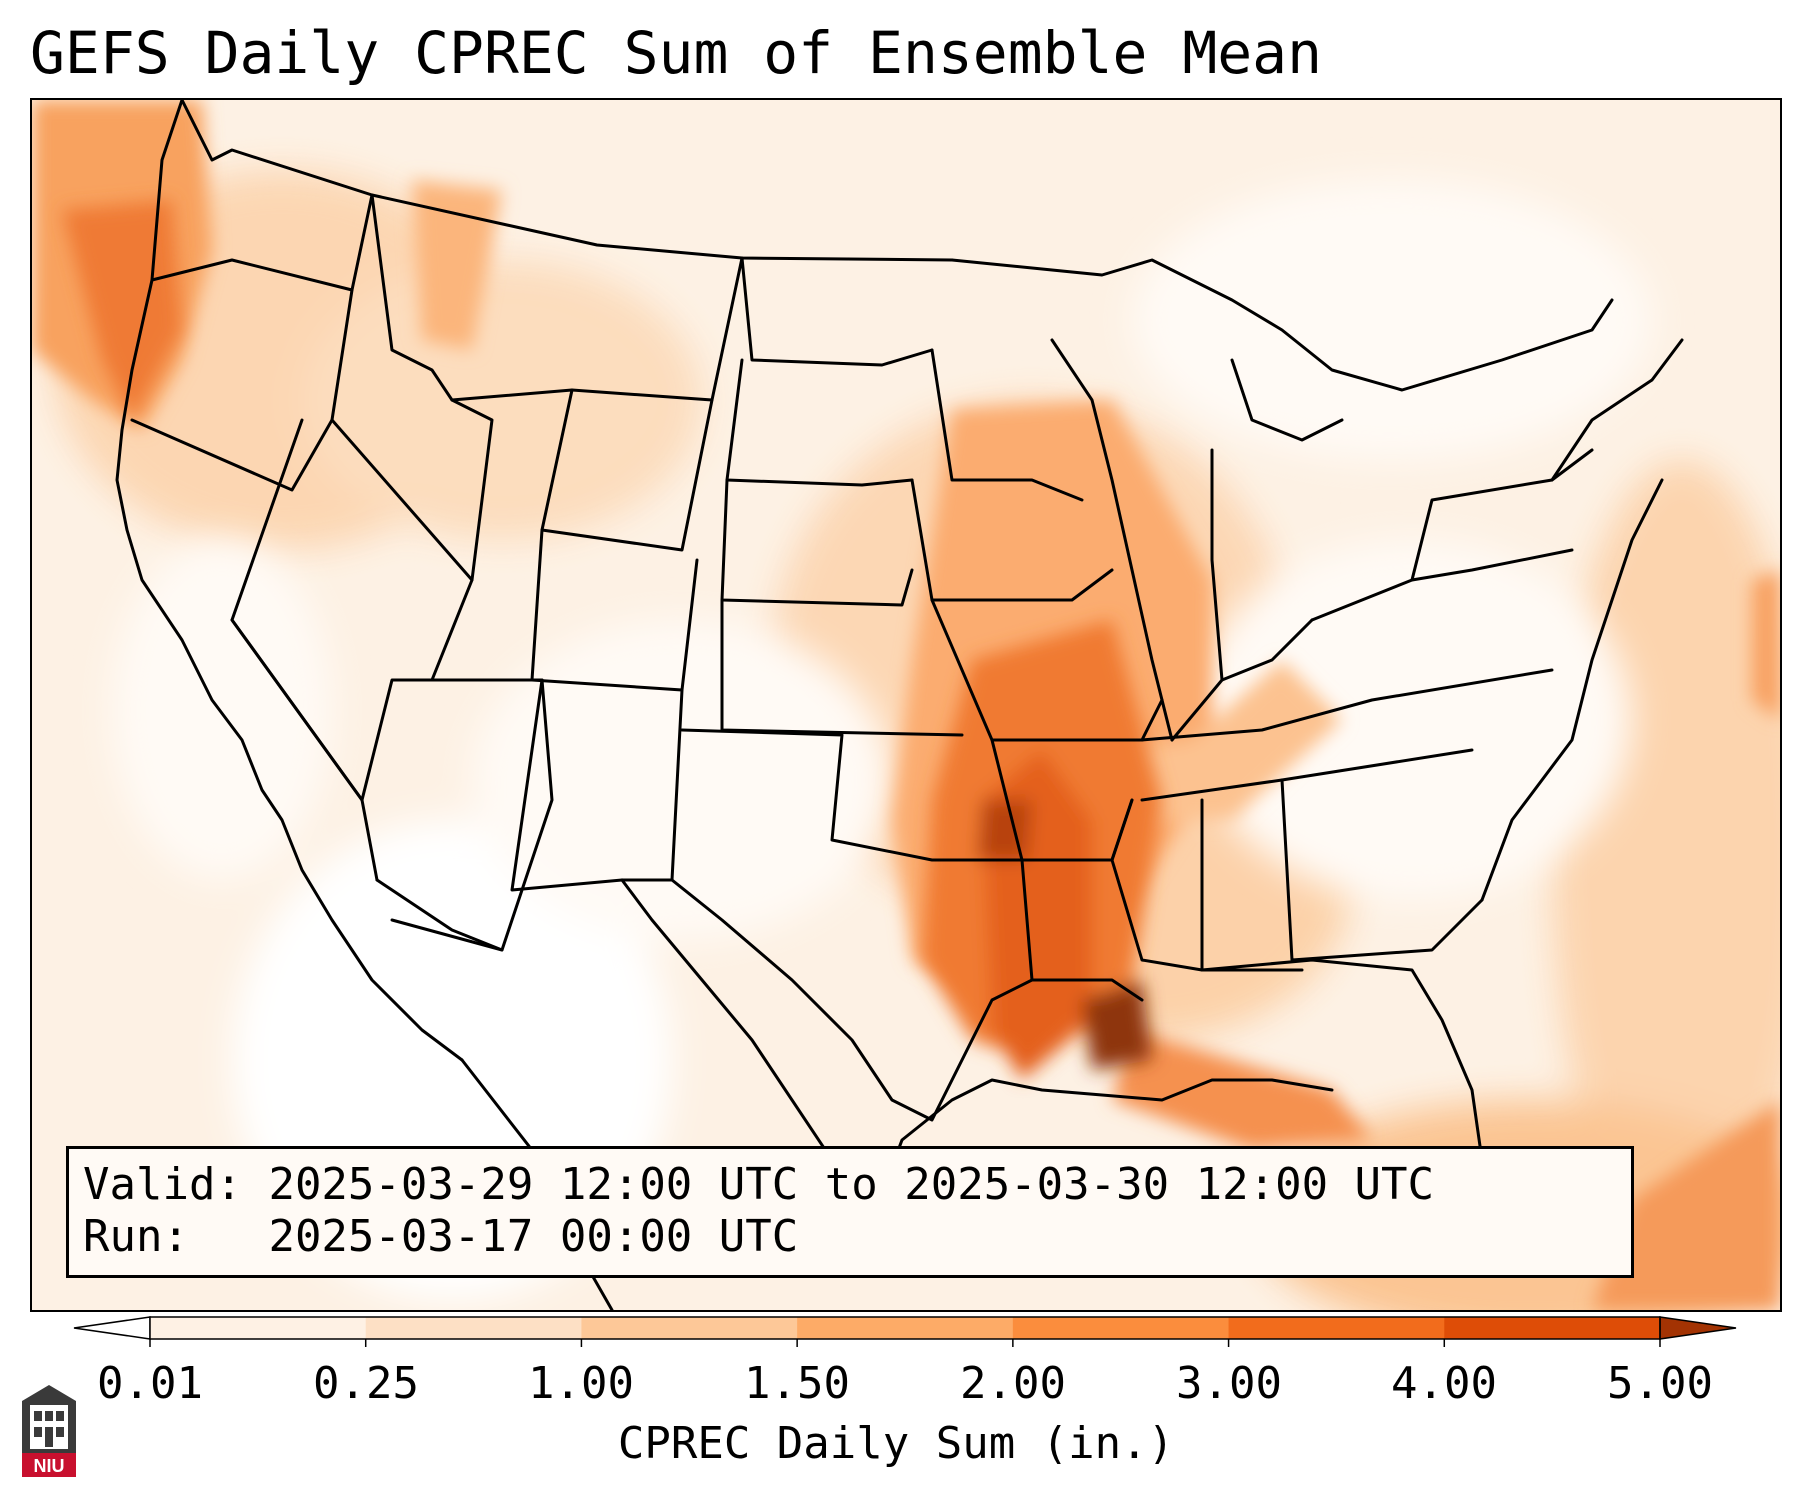 The width and height of the screenshot is (1803, 1500). Describe the element at coordinates (1013, 1383) in the screenshot. I see `colorbar-tick-label: 2.00` at that location.